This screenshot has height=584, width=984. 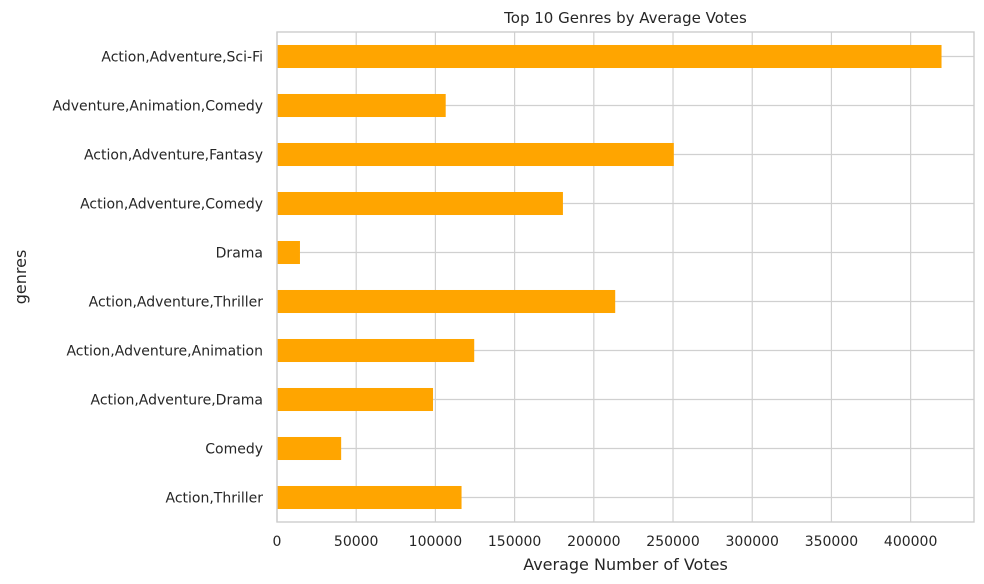 I want to click on y-tick-label: Action,Adventure,Comedy, so click(x=171, y=205).